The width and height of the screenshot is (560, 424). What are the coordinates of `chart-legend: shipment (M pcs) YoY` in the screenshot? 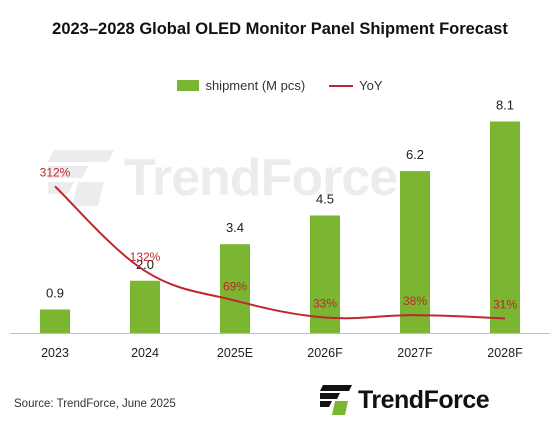 It's located at (280, 85).